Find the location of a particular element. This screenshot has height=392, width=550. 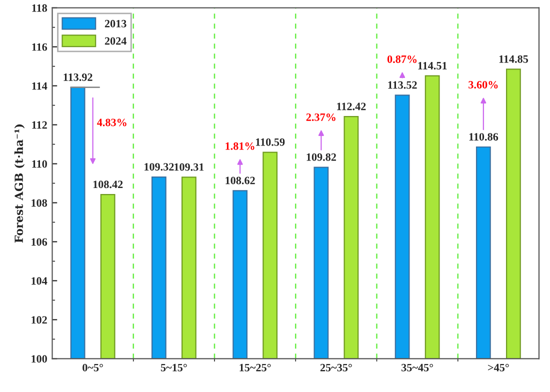

data-label: 112.42 is located at coordinates (351, 106).